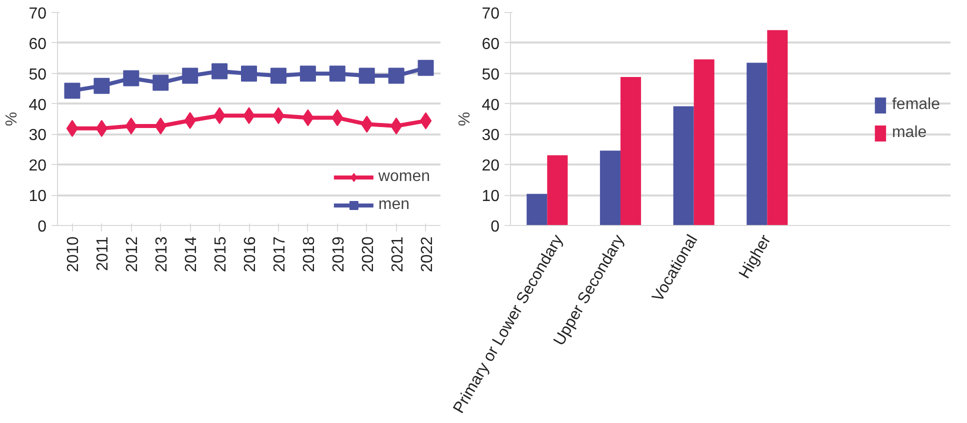 This screenshot has height=423, width=967. Describe the element at coordinates (404, 177) in the screenshot. I see `legend-label: women` at that location.